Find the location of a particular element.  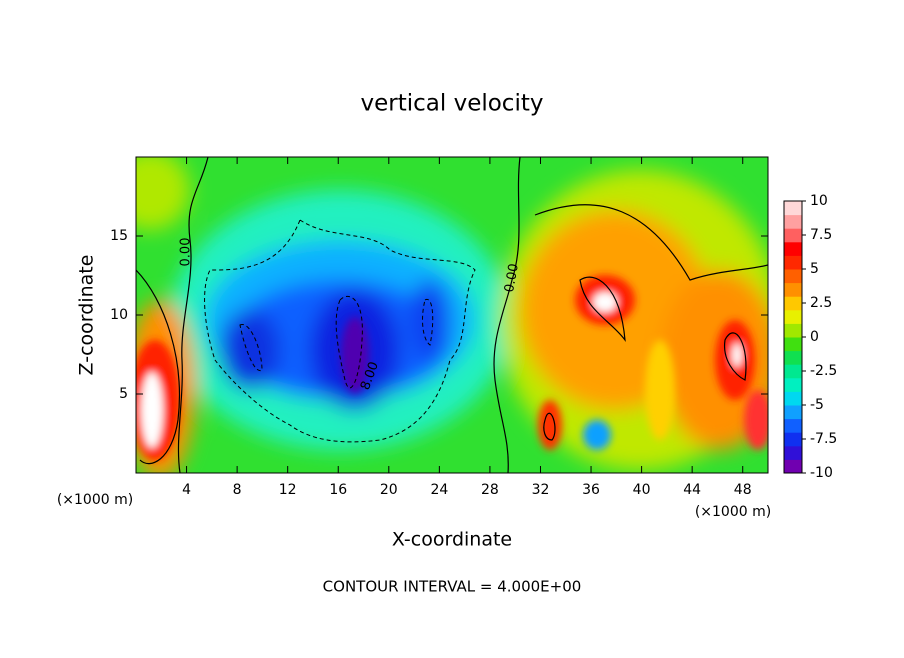

x-tick-label: 12 is located at coordinates (288, 490).